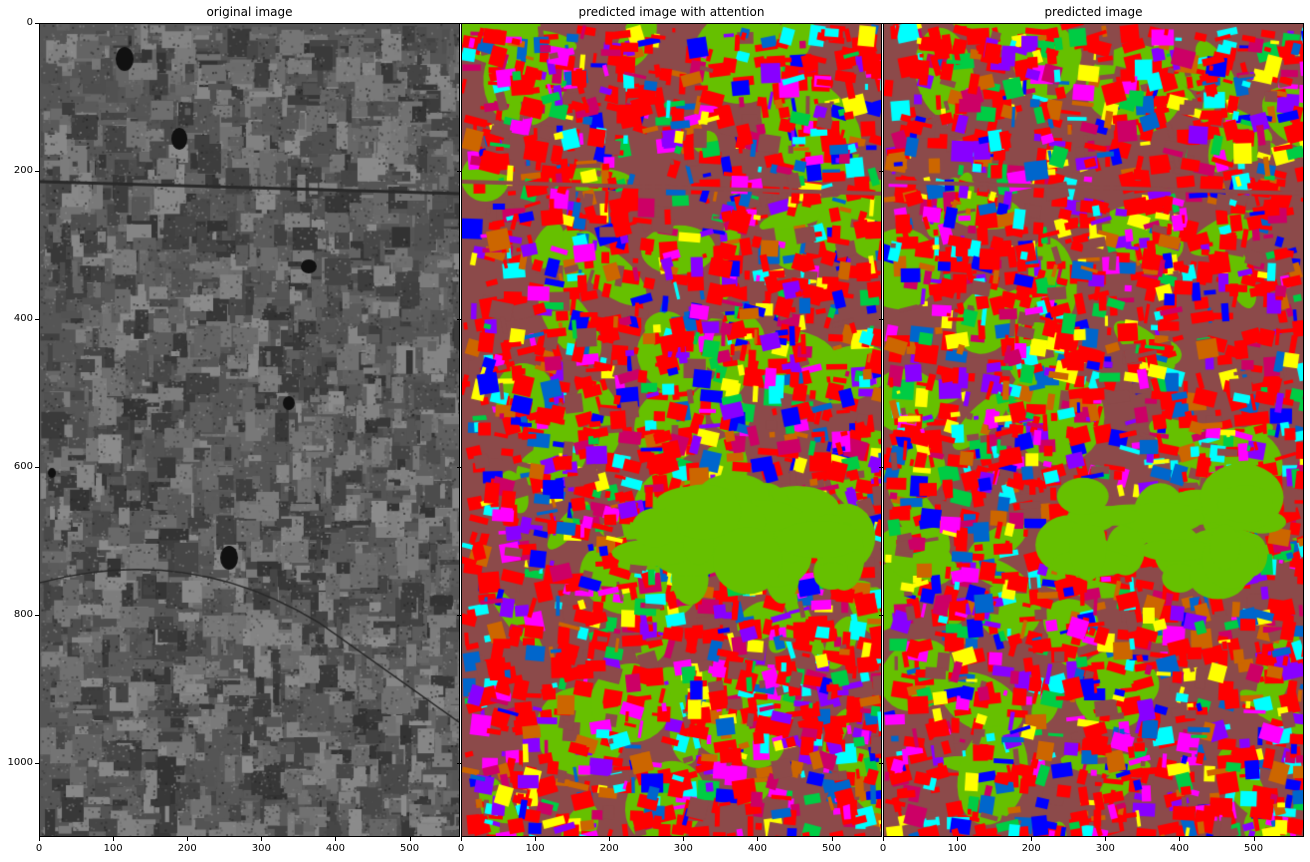 This screenshot has height=862, width=1310. What do you see at coordinates (23, 466) in the screenshot?
I see `y-tick-label: 600` at bounding box center [23, 466].